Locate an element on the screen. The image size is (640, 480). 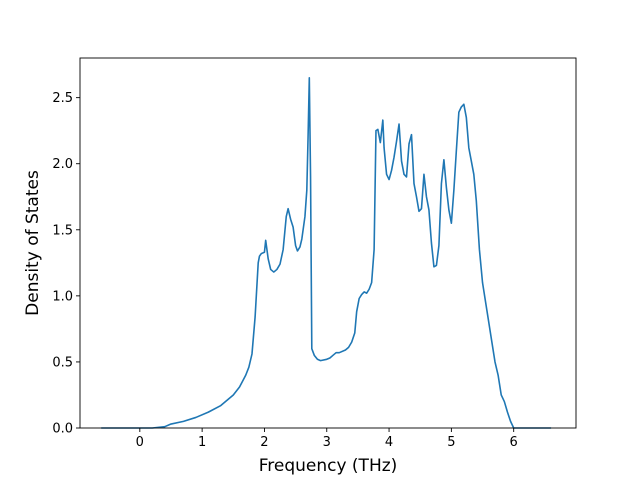
x-axis-ticks: 0 1 2 3 4 5 6 is located at coordinates (327, 439).